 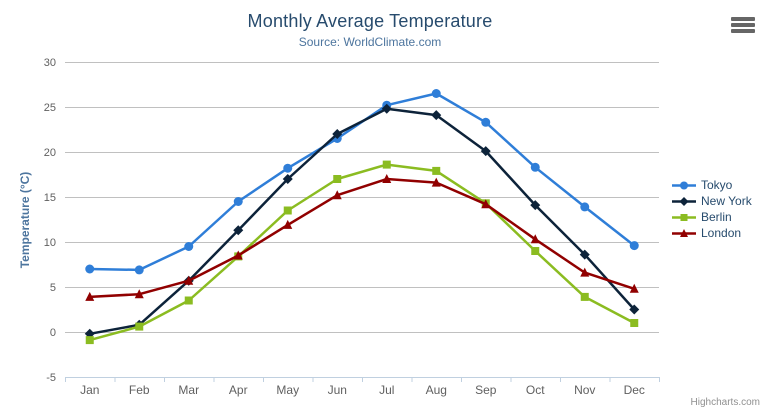 What do you see at coordinates (53, 333) in the screenshot?
I see `y-tick-label: 0` at bounding box center [53, 333].